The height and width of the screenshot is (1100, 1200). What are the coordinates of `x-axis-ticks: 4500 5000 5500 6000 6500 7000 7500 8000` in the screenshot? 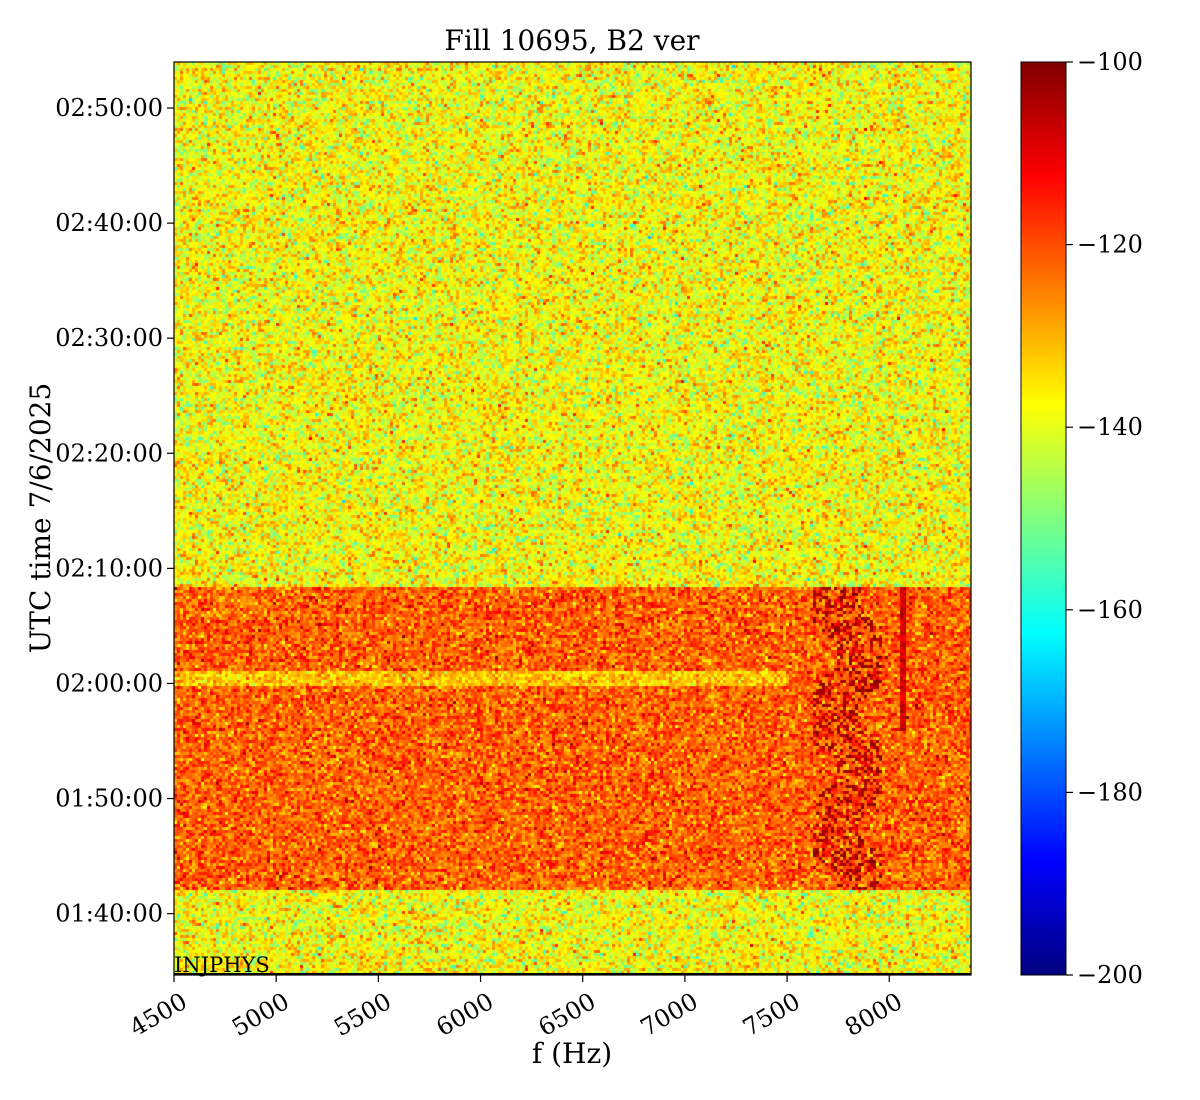 It's located at (516, 1008).